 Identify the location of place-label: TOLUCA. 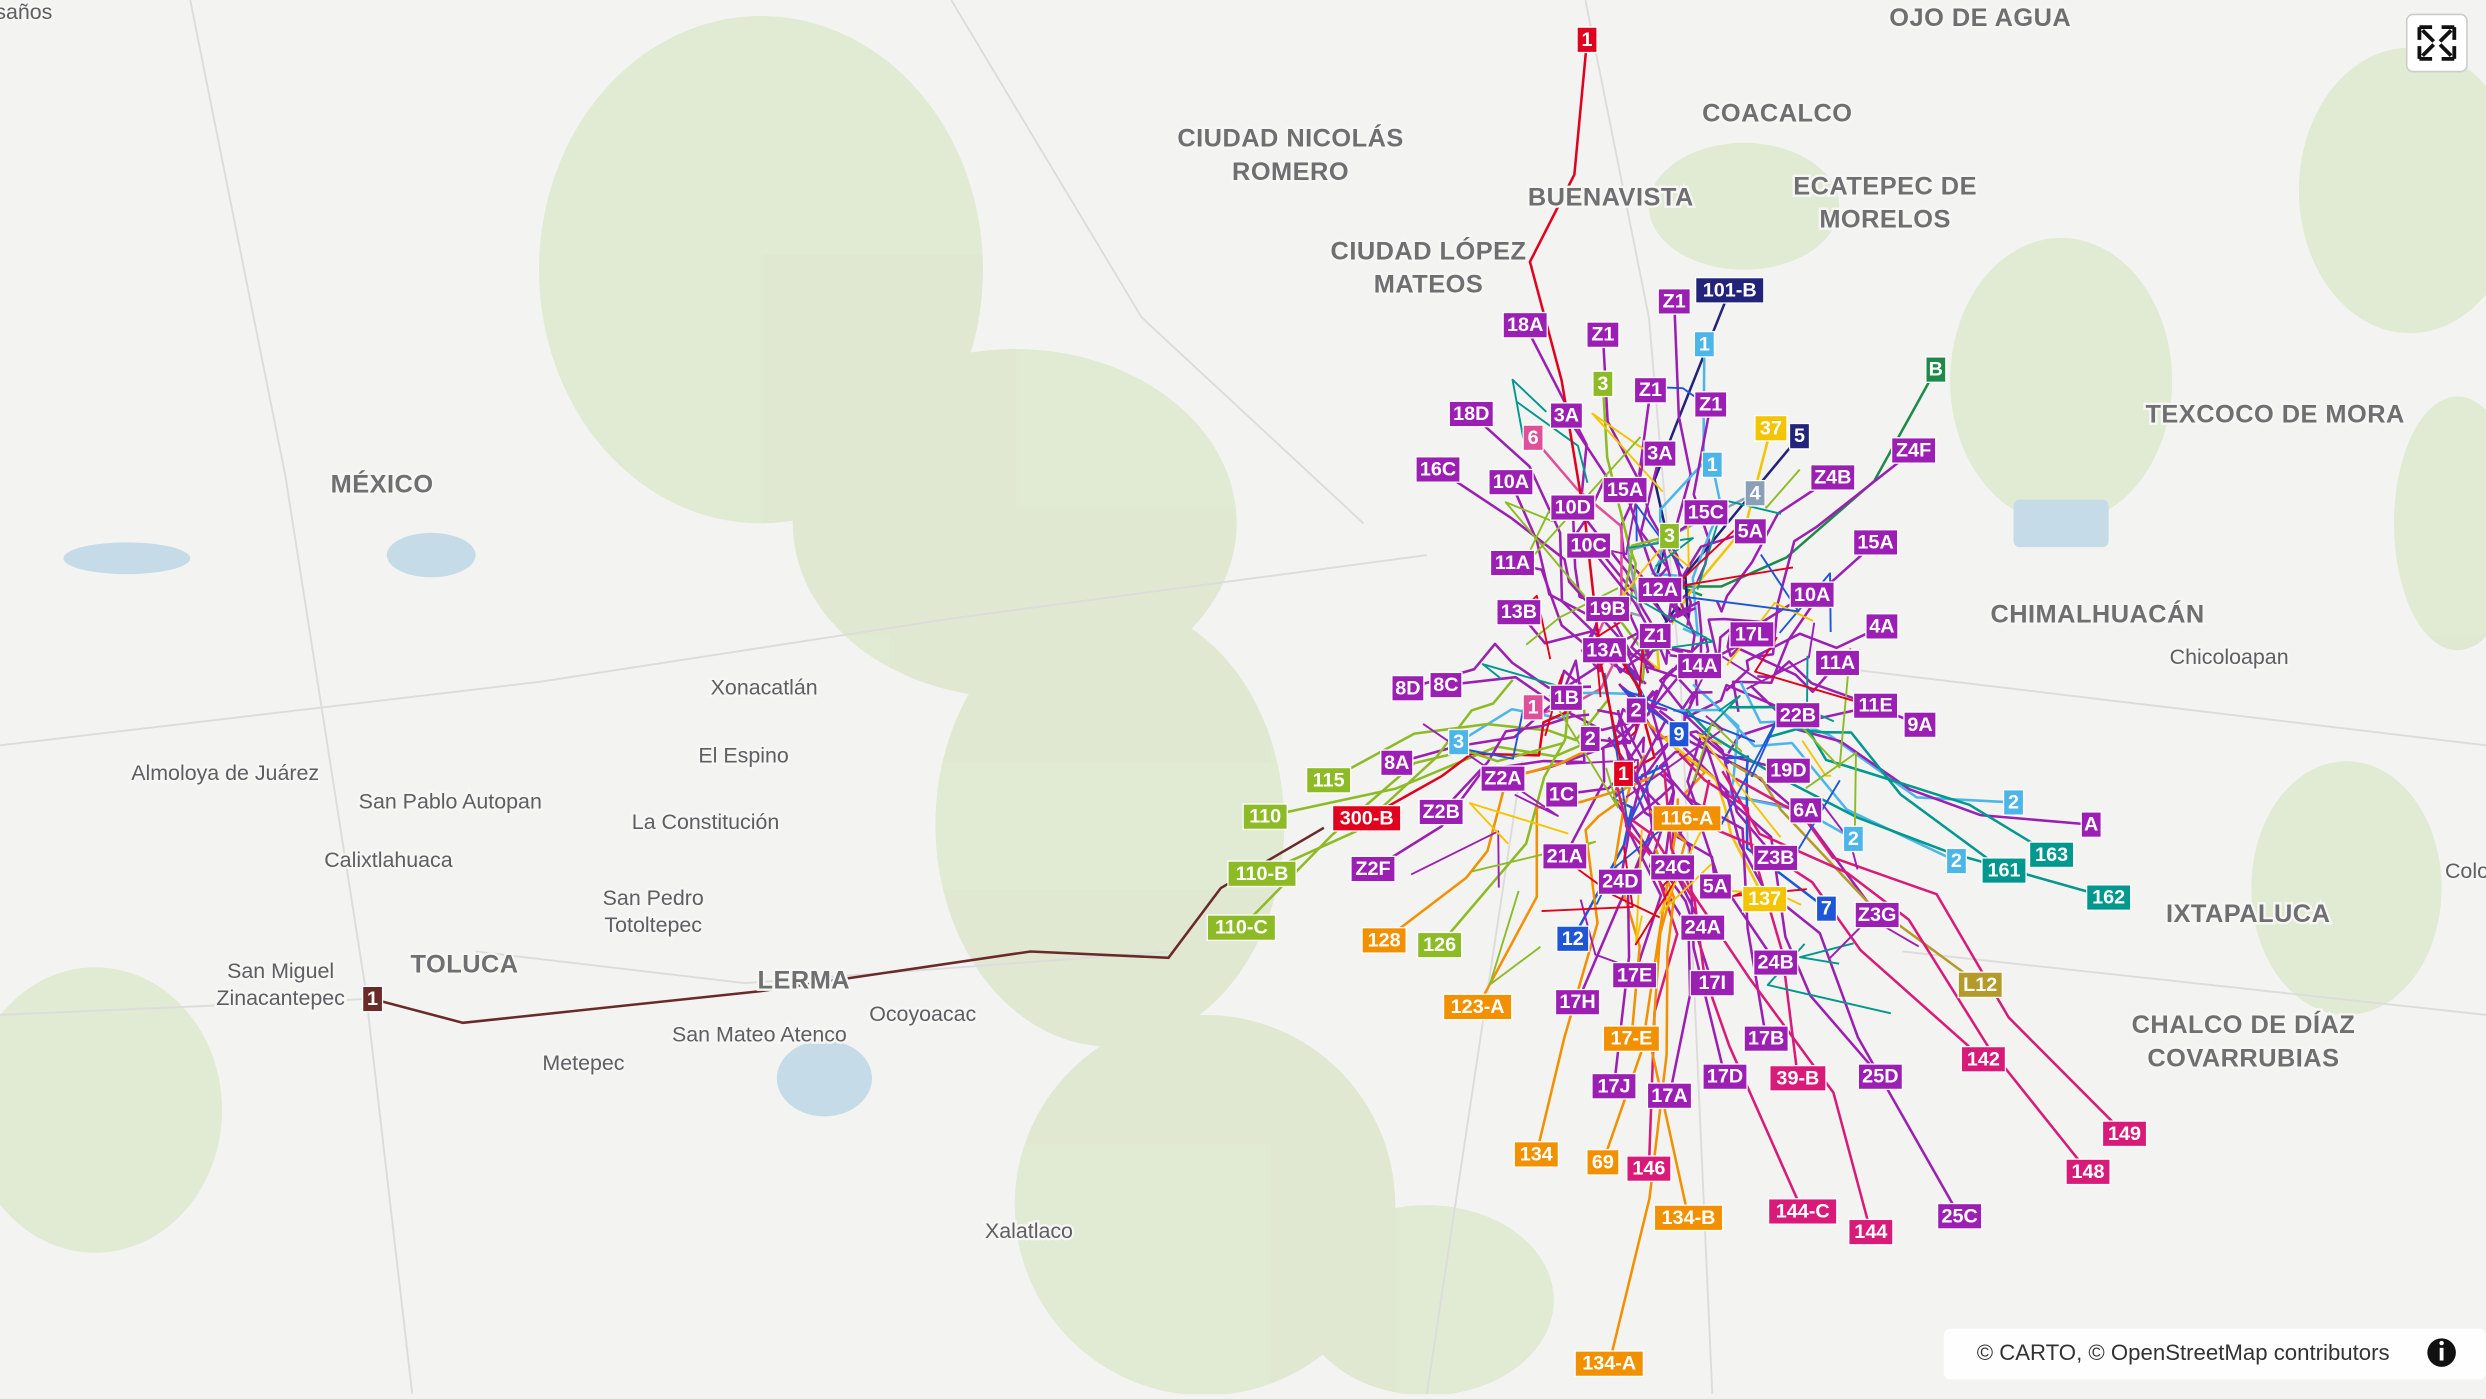
(465, 964).